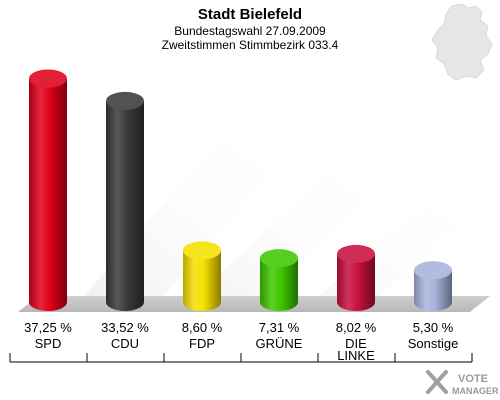 The image size is (500, 400). What do you see at coordinates (48, 343) in the screenshot?
I see `category-label: SPD` at bounding box center [48, 343].